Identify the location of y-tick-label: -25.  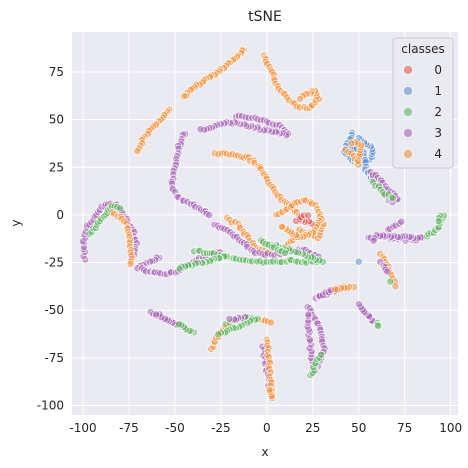
(54, 263).